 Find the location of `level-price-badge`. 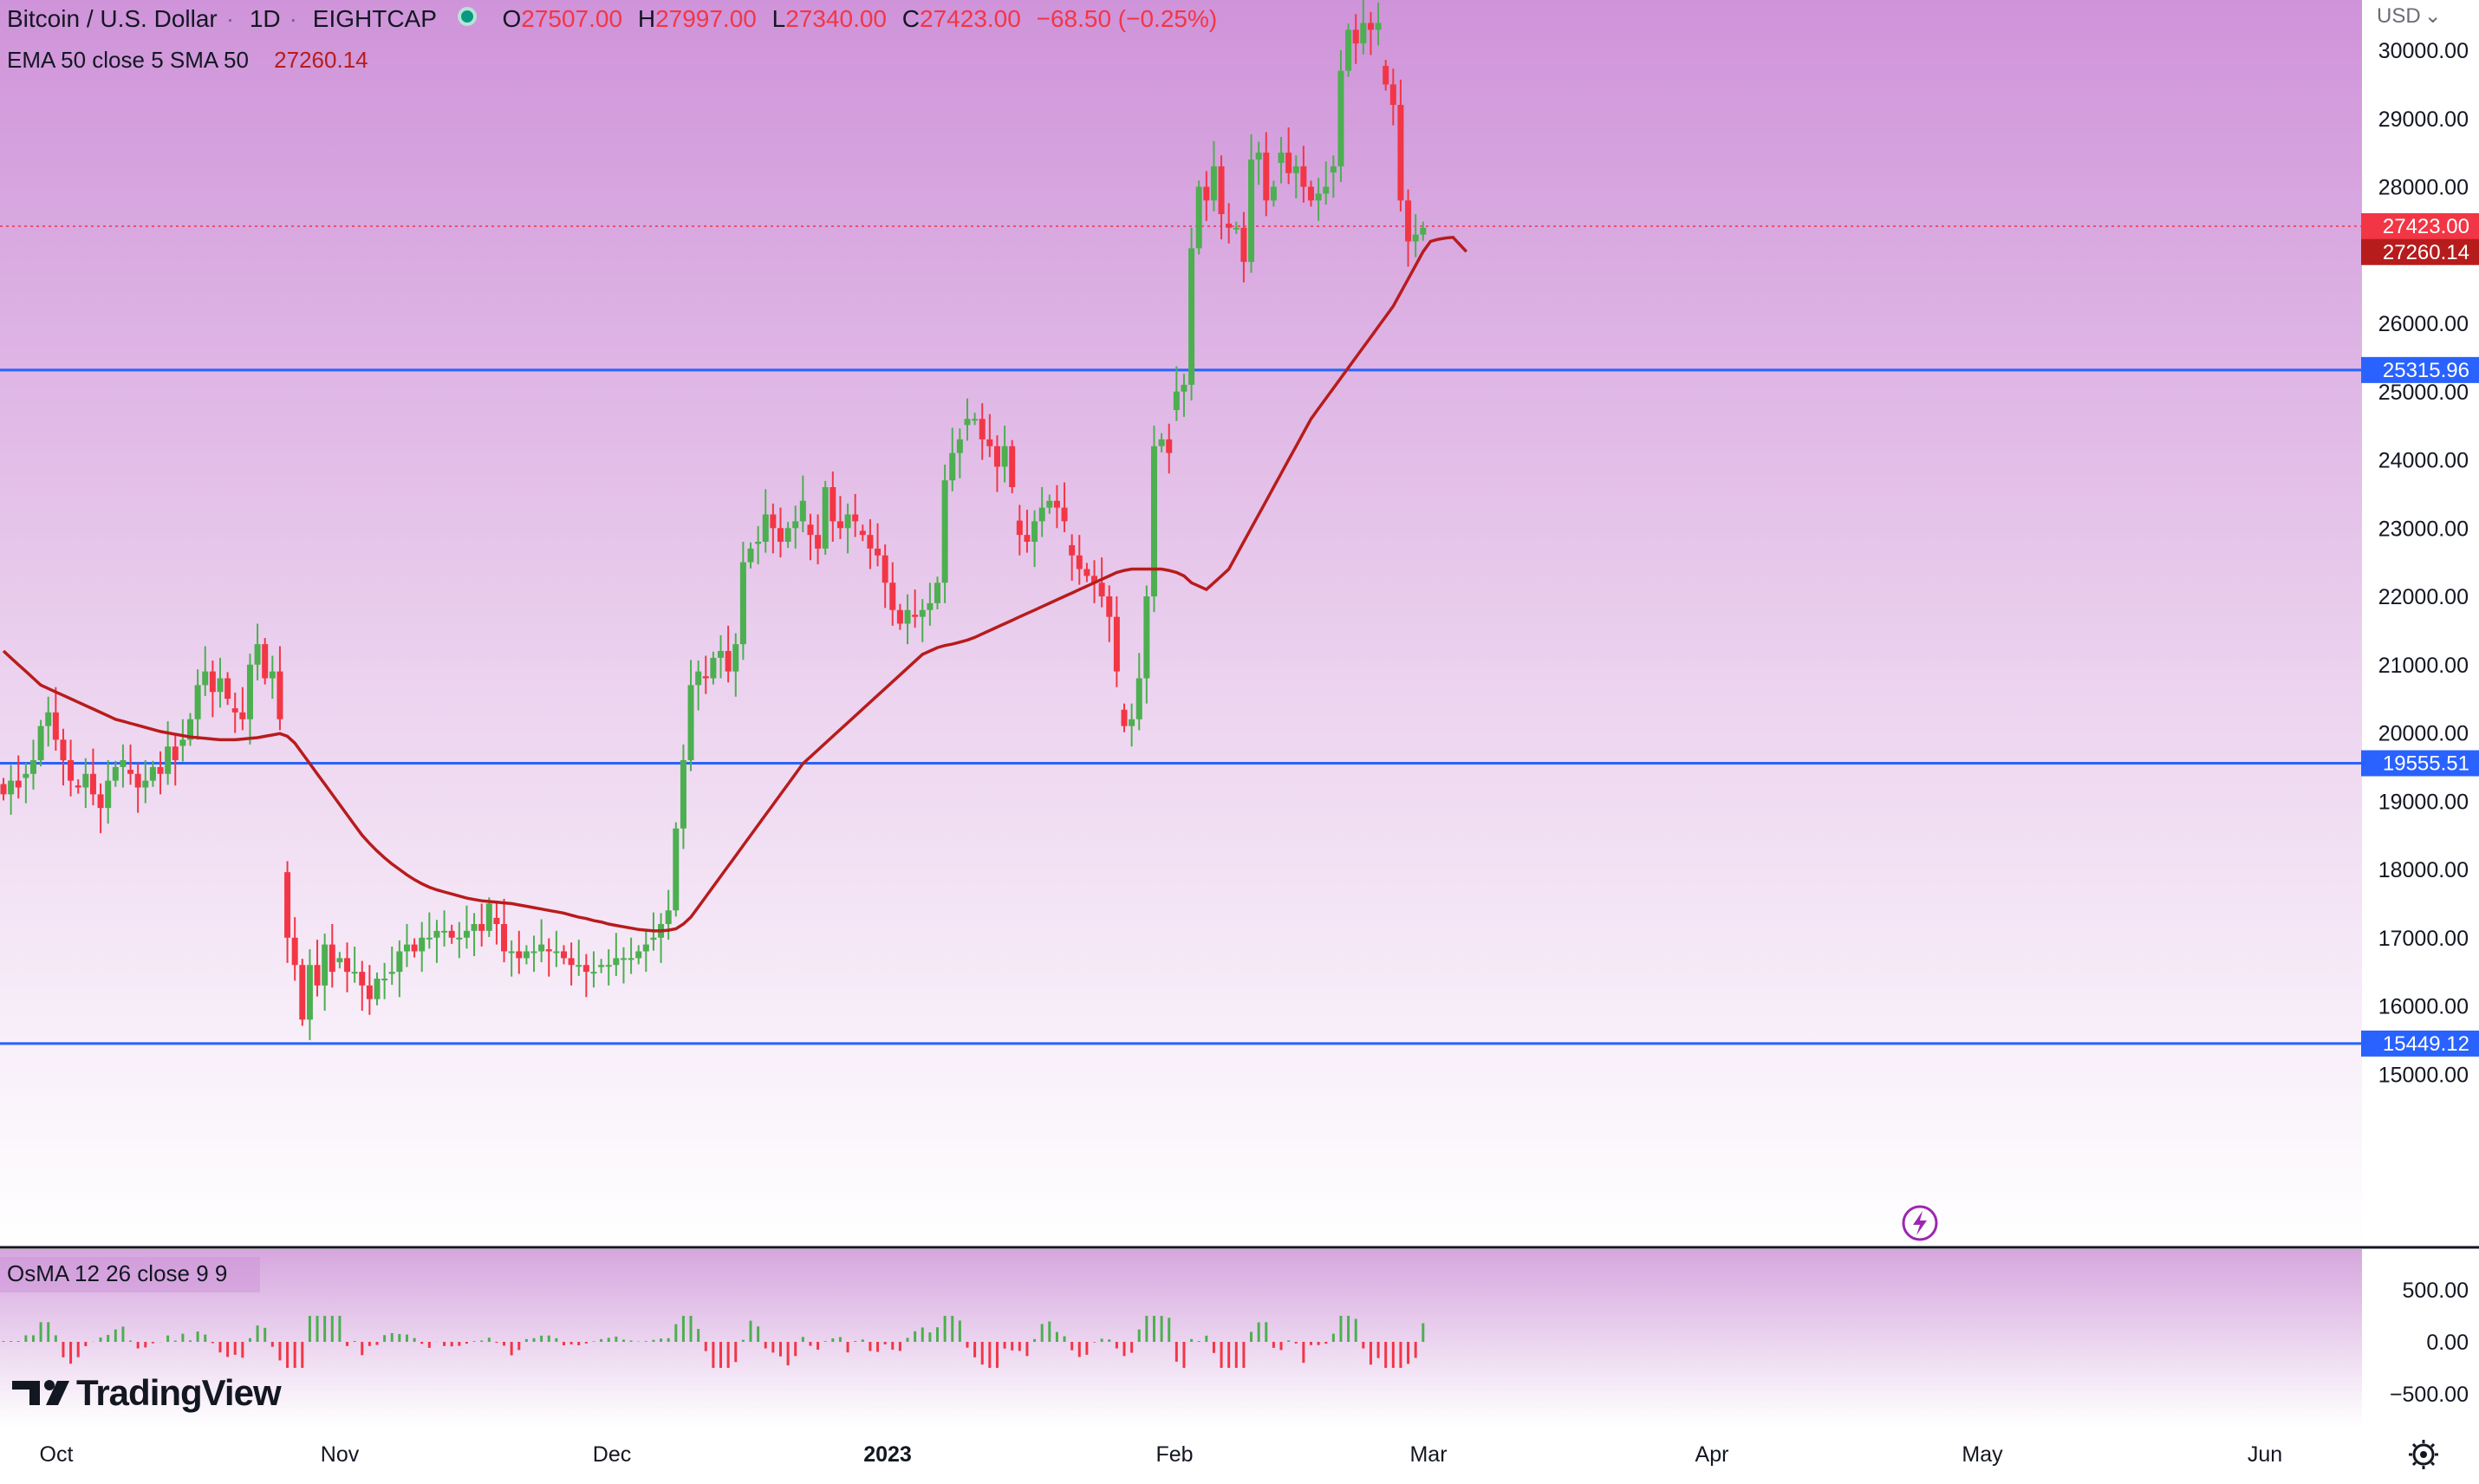

level-price-badge is located at coordinates (2420, 763).